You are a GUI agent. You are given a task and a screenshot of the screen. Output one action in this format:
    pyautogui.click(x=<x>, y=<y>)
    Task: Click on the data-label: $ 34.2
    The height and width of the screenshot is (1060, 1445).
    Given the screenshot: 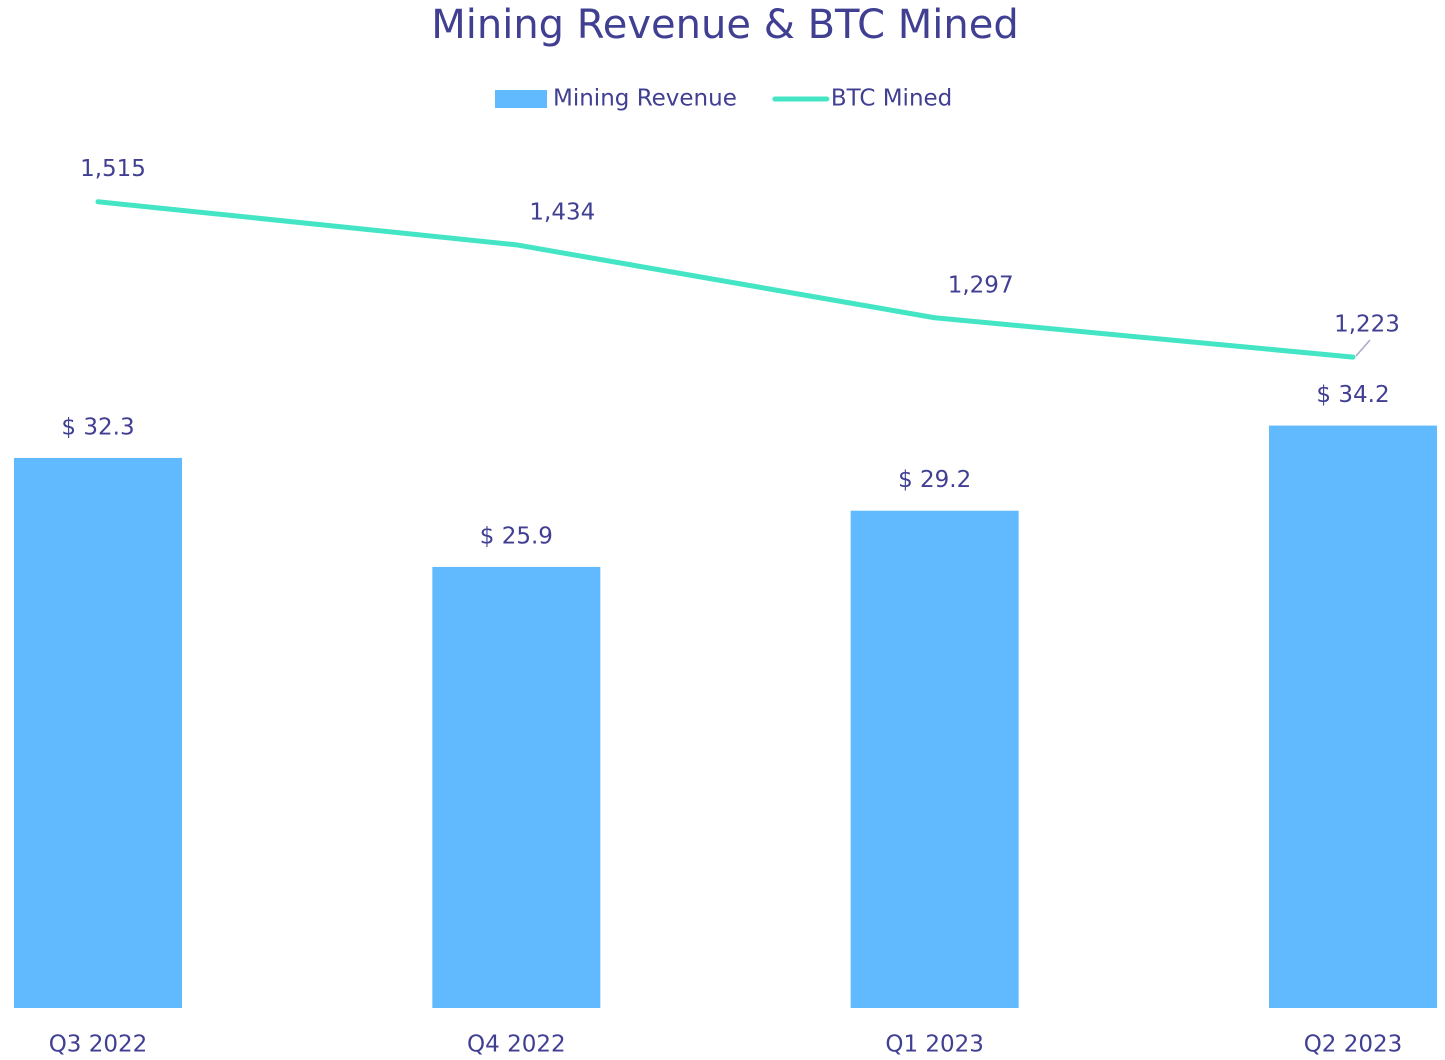 What is the action you would take?
    pyautogui.click(x=1352, y=395)
    